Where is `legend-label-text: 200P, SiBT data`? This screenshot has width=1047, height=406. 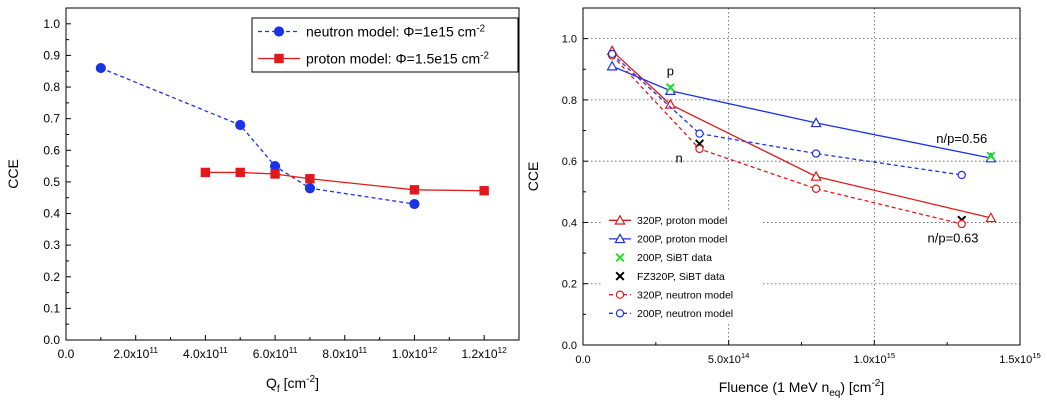
legend-label-text: 200P, SiBT data is located at coordinates (674, 258).